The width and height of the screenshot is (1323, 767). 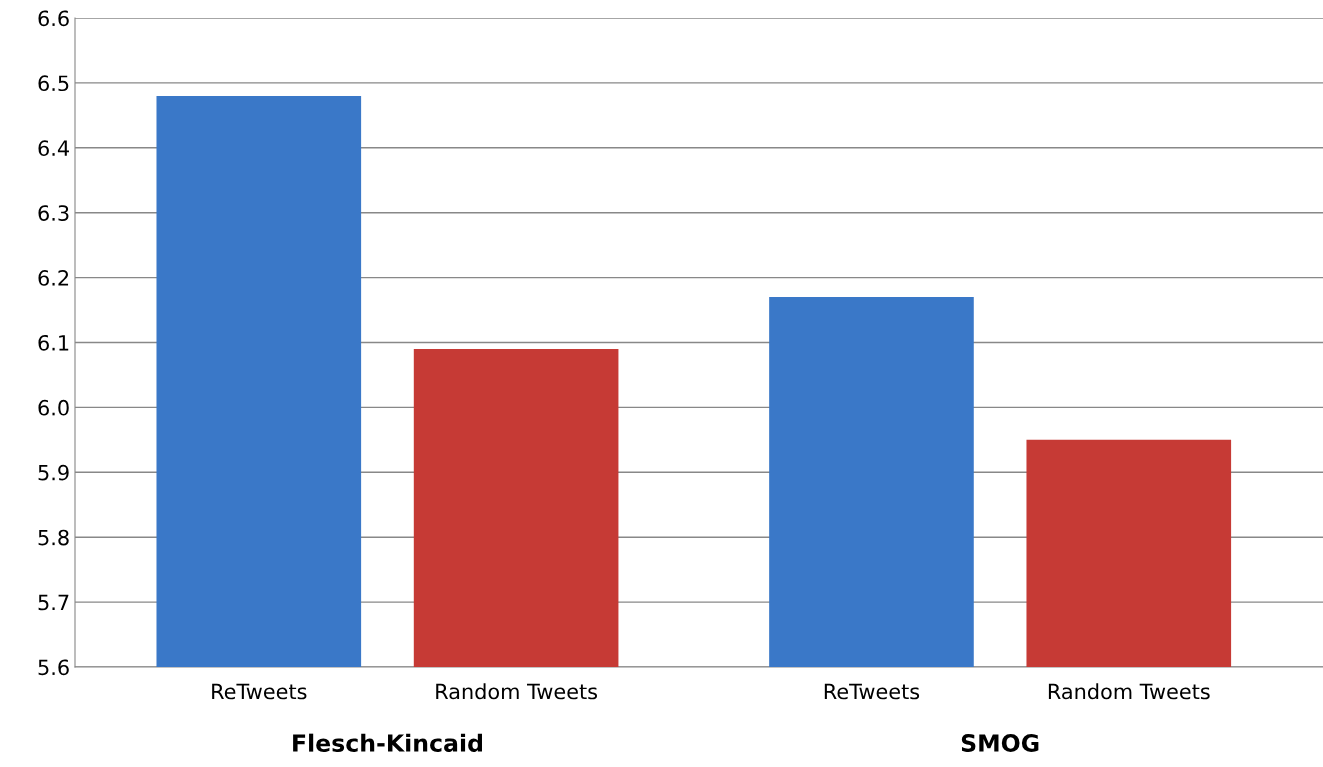 I want to click on y-tick-label: 5.8, so click(x=53, y=537).